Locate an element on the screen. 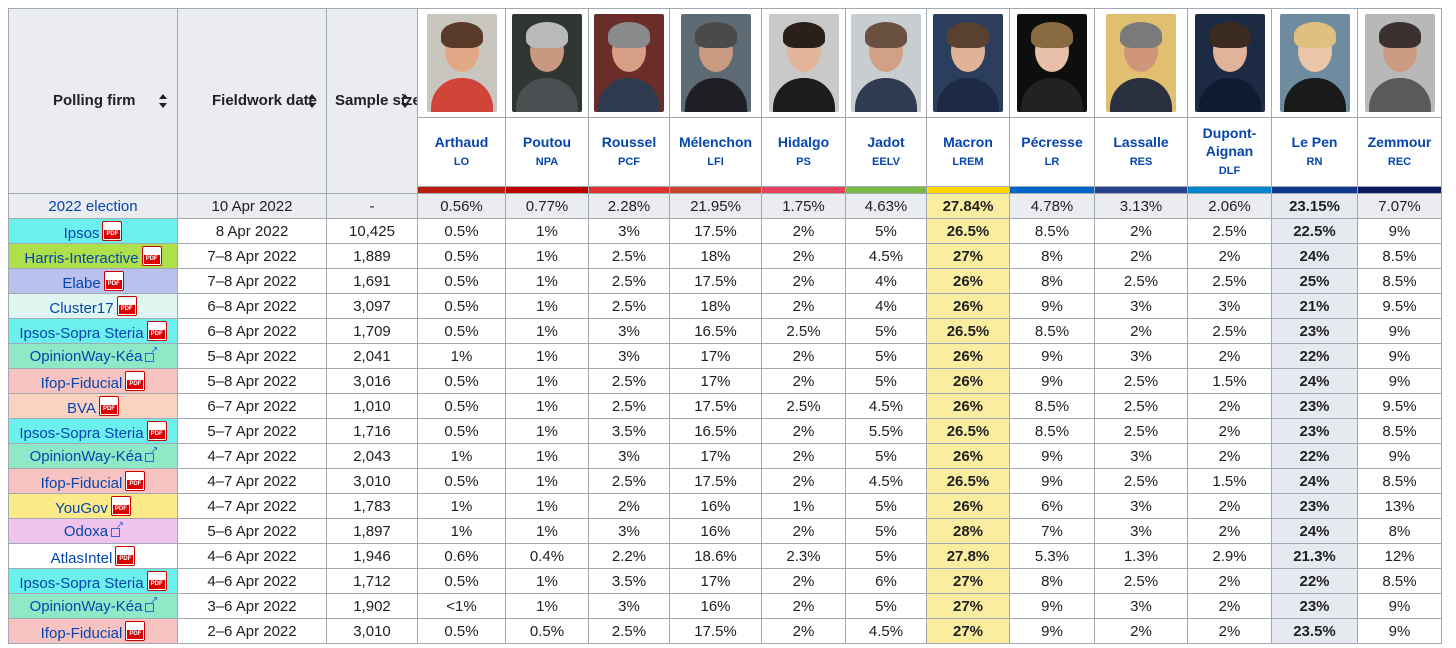  candidate-name-link: Arthaud is located at coordinates (461, 142).